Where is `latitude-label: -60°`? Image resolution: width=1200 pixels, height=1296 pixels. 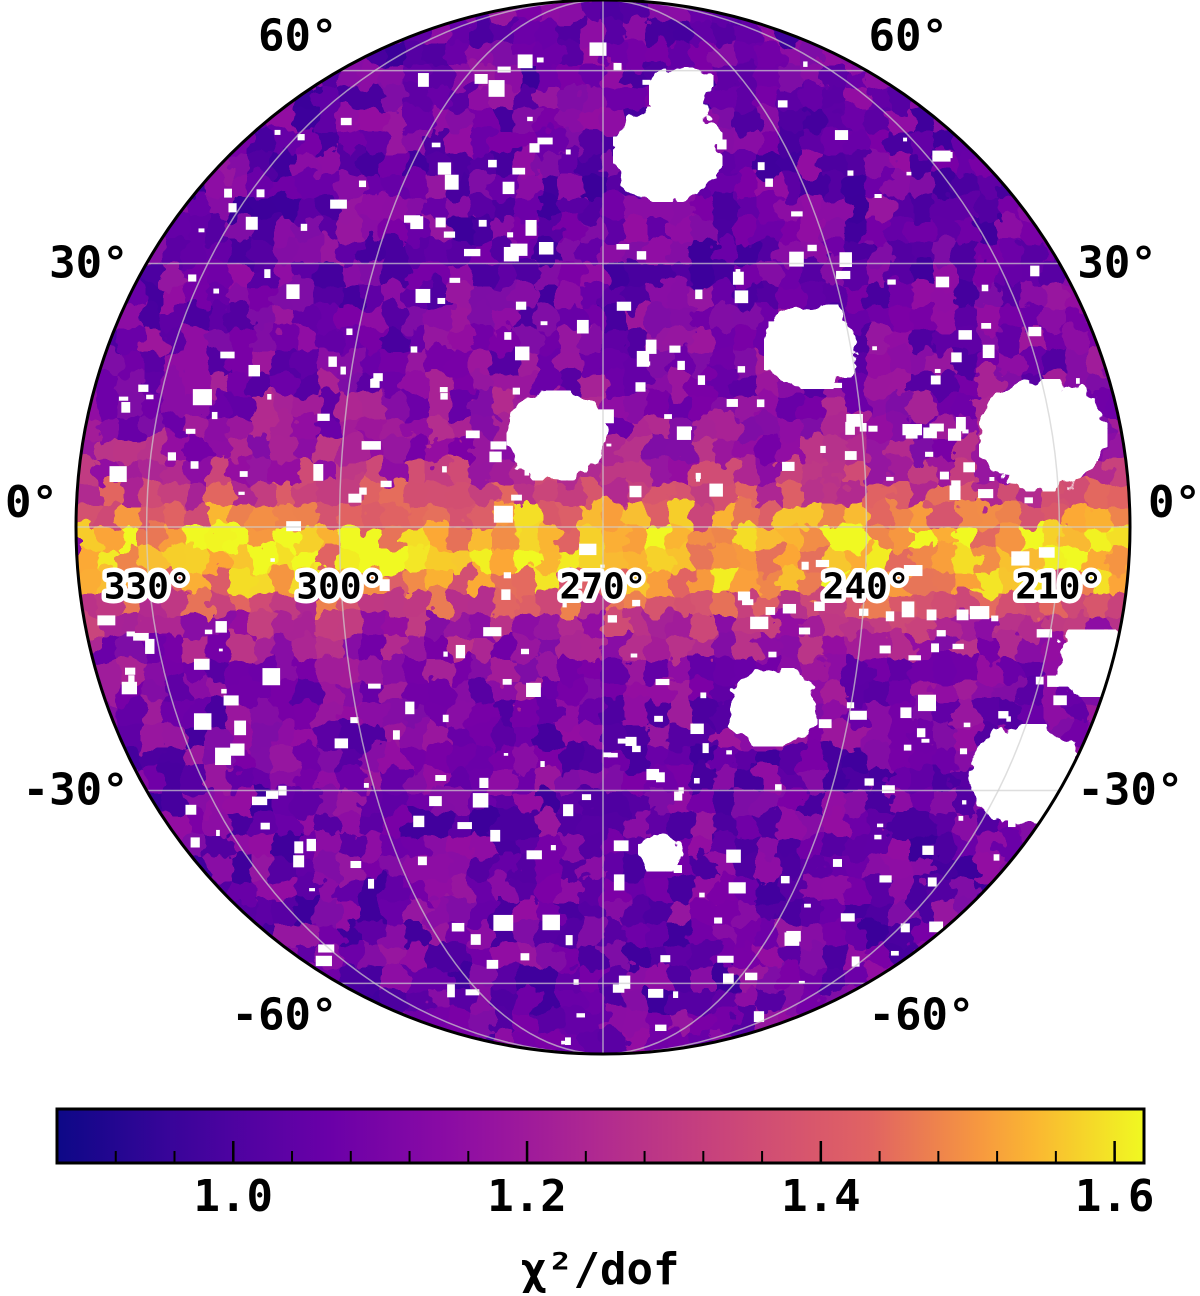 latitude-label: -60° is located at coordinates (285, 1014).